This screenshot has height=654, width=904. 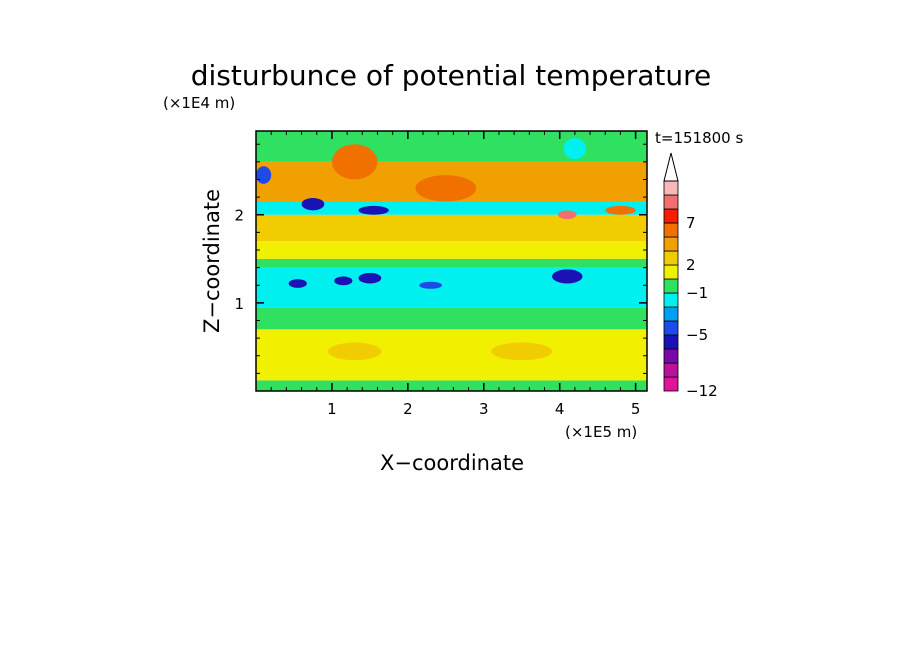 I want to click on x-scale-label: (×1E5 m), so click(x=601, y=432).